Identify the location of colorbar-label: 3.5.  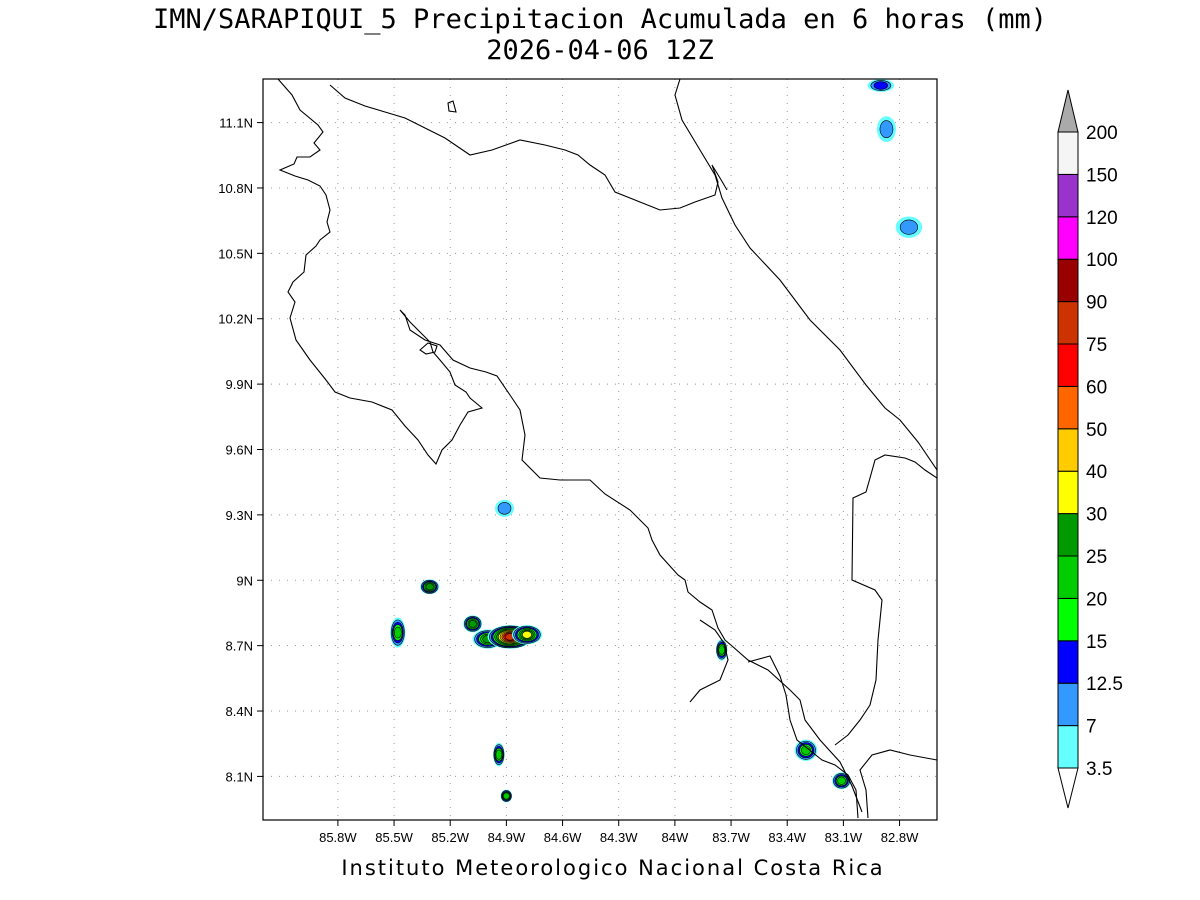
(1099, 769).